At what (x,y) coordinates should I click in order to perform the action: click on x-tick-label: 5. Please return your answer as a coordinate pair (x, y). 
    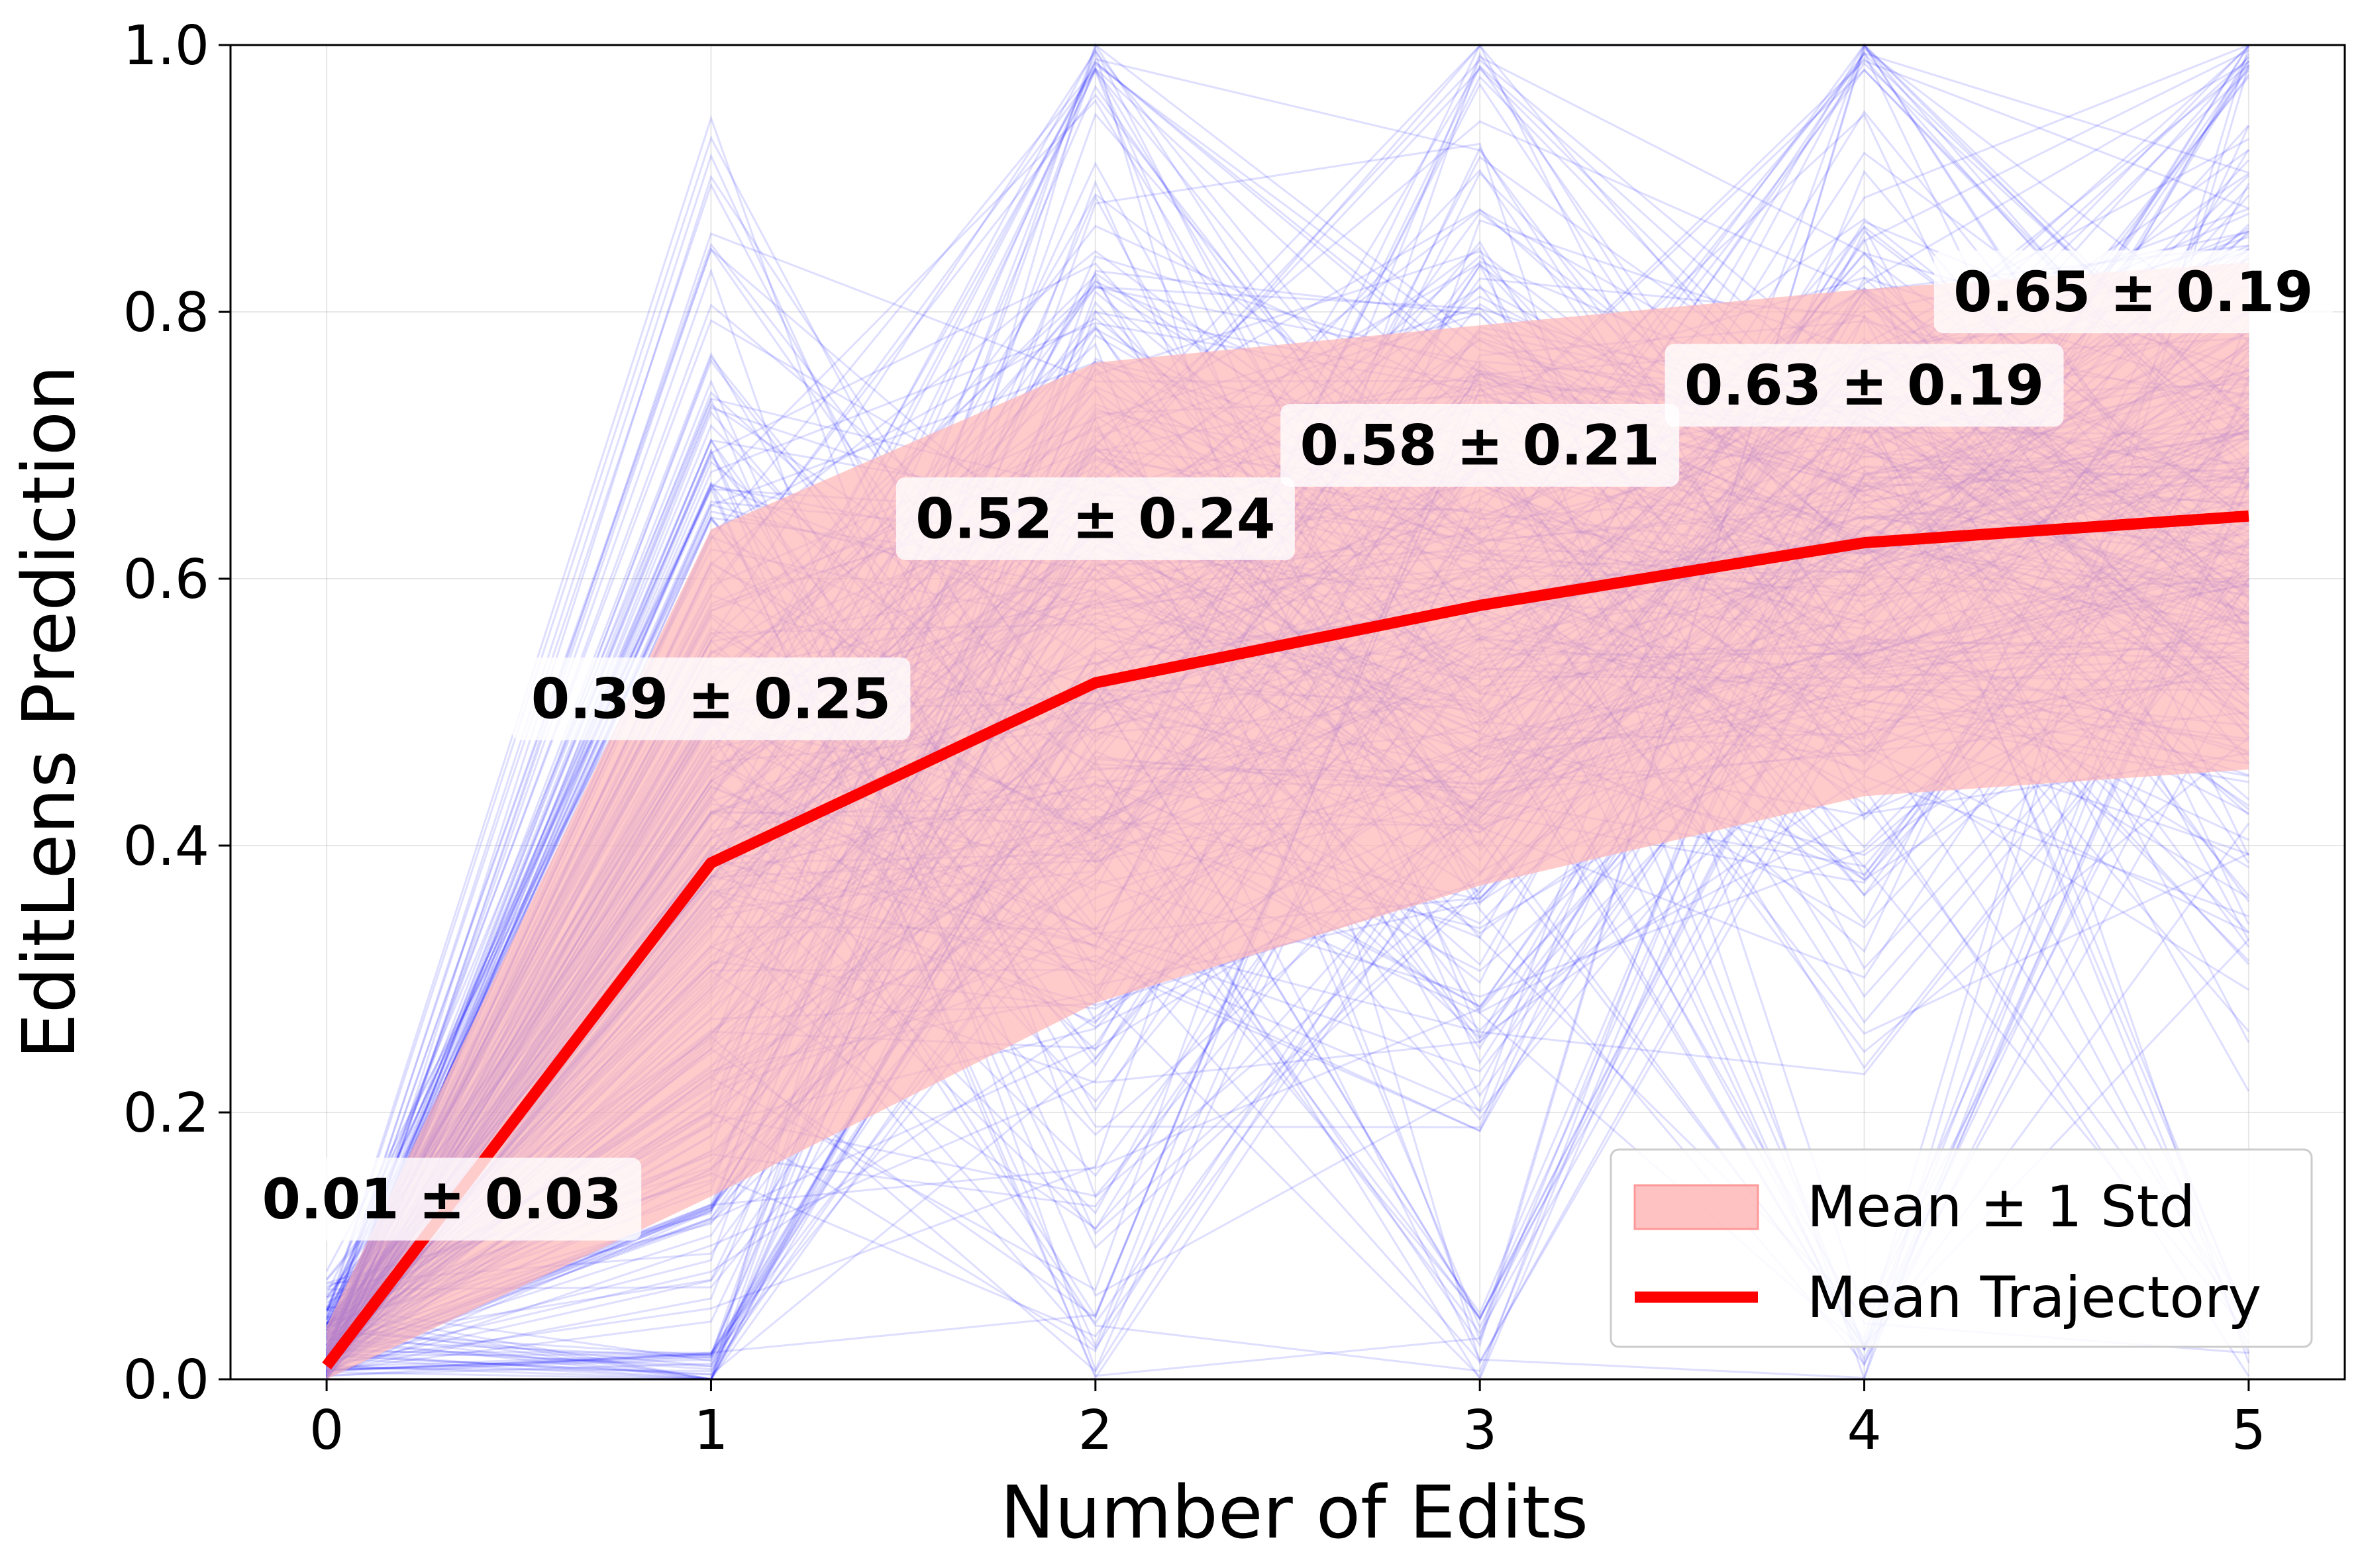
    Looking at the image, I should click on (2249, 1430).